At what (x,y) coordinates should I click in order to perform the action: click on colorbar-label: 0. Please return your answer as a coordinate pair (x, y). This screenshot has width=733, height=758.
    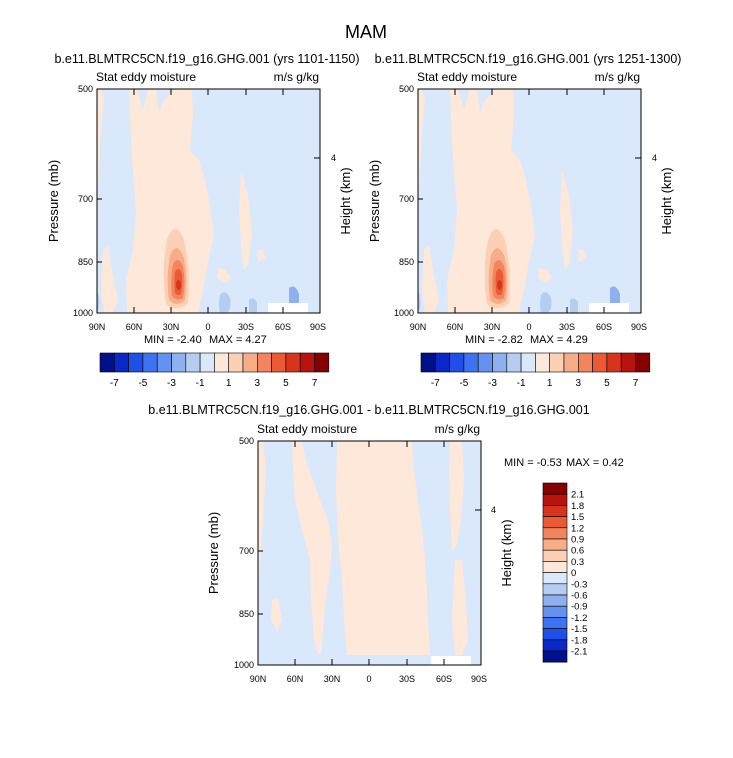
    Looking at the image, I should click on (573, 573).